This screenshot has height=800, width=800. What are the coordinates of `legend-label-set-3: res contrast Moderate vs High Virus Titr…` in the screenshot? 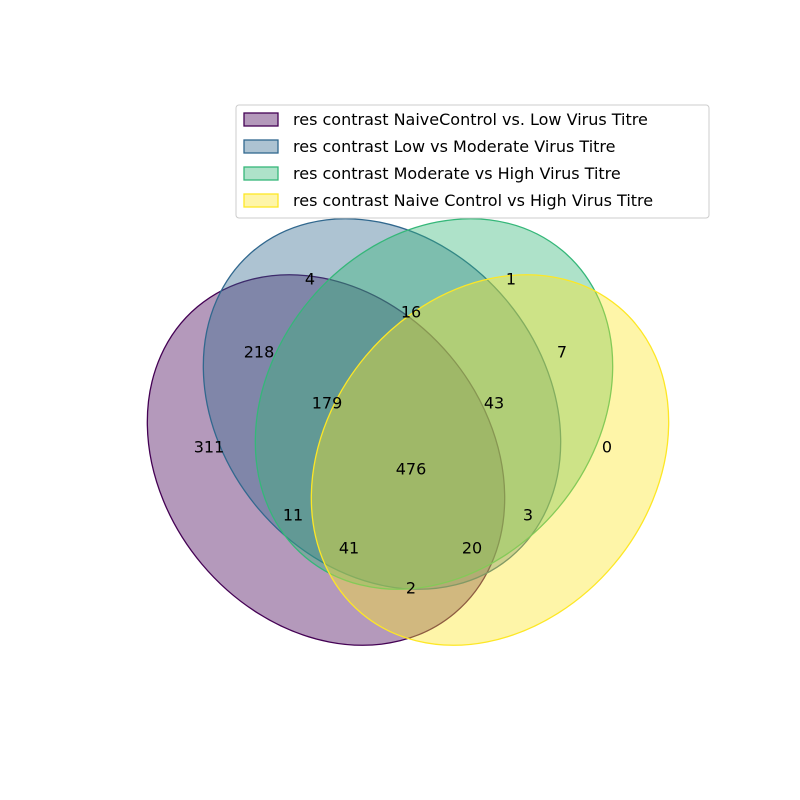 It's located at (457, 173).